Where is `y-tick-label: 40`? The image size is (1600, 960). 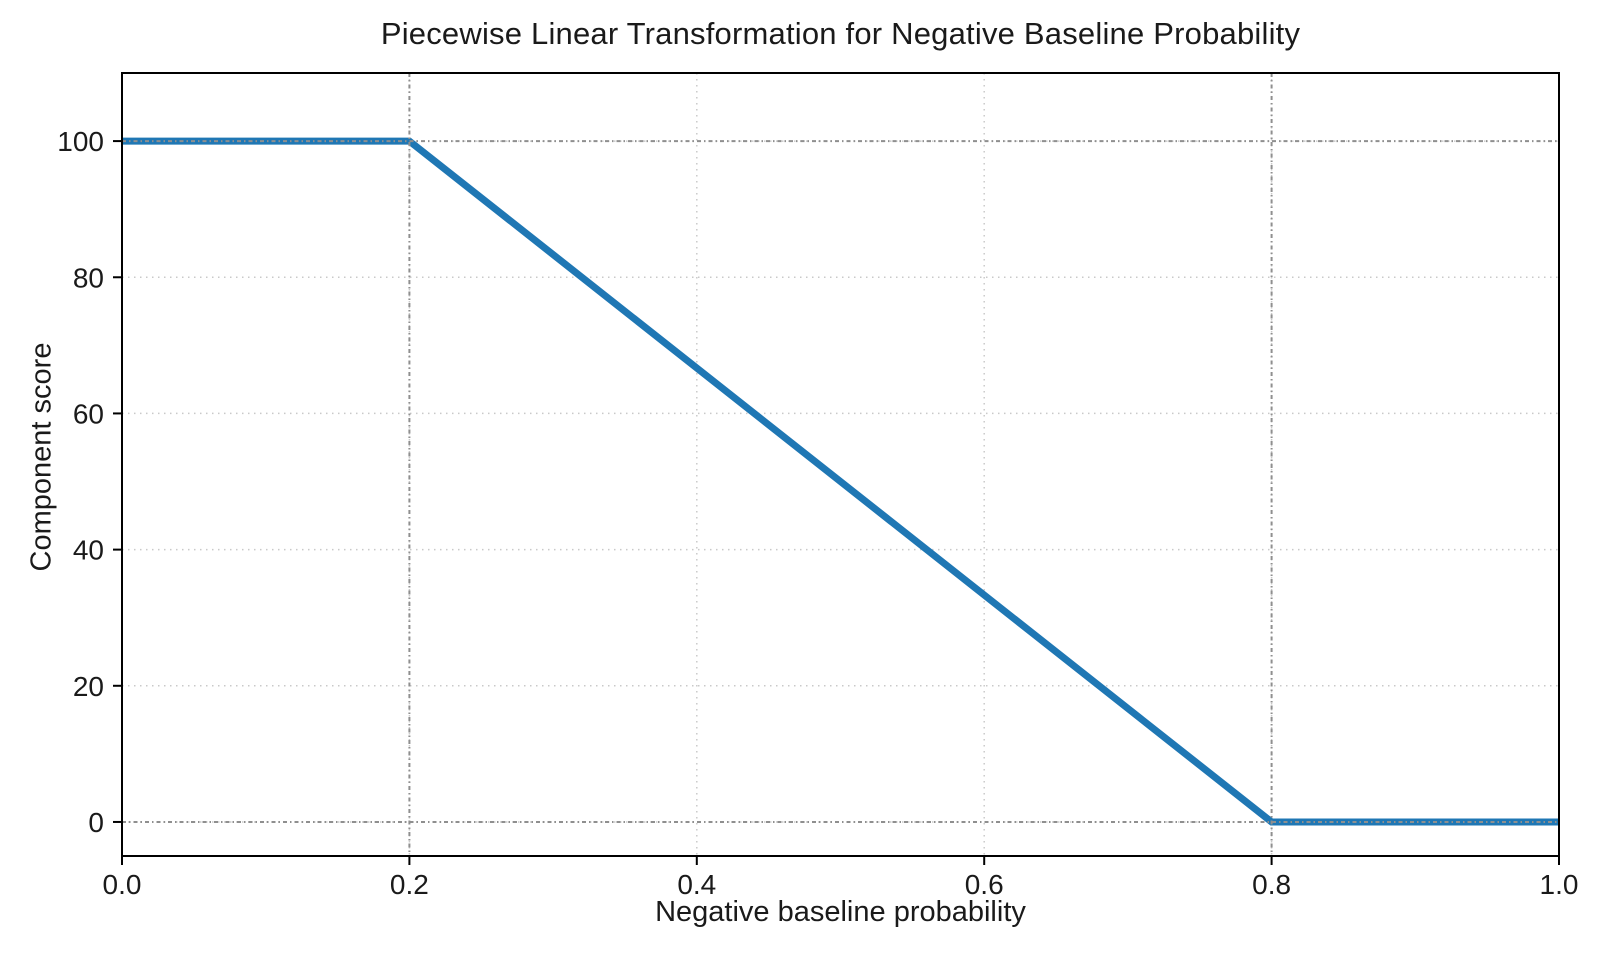 y-tick-label: 40 is located at coordinates (88, 550).